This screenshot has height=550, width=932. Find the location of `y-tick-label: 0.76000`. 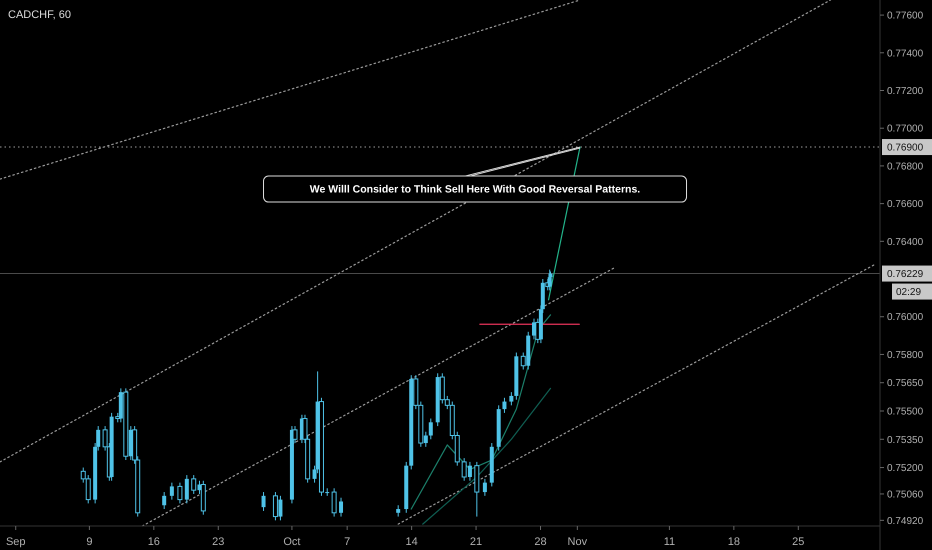

y-tick-label: 0.76000 is located at coordinates (905, 318).